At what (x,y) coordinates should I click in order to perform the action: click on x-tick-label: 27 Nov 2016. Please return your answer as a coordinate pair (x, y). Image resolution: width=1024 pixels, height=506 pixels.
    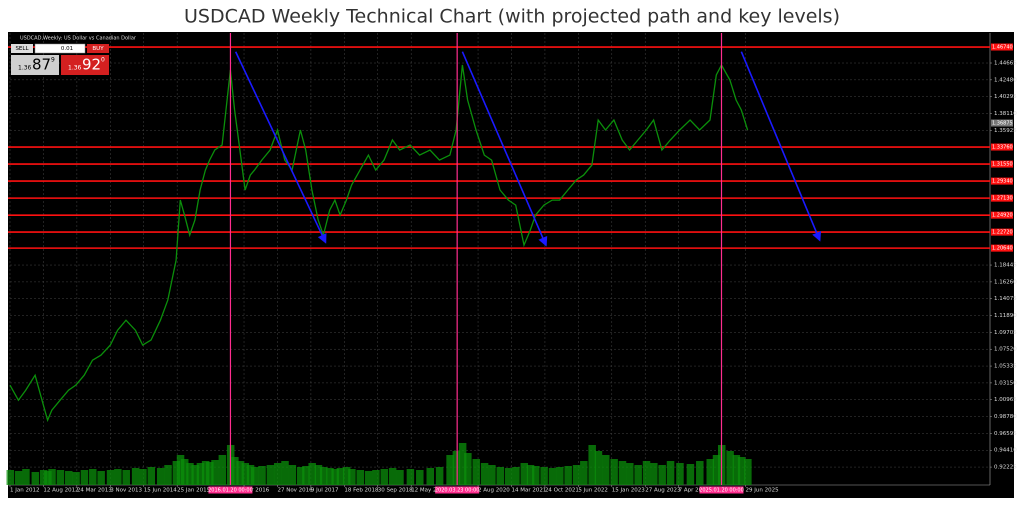
    Looking at the image, I should click on (295, 491).